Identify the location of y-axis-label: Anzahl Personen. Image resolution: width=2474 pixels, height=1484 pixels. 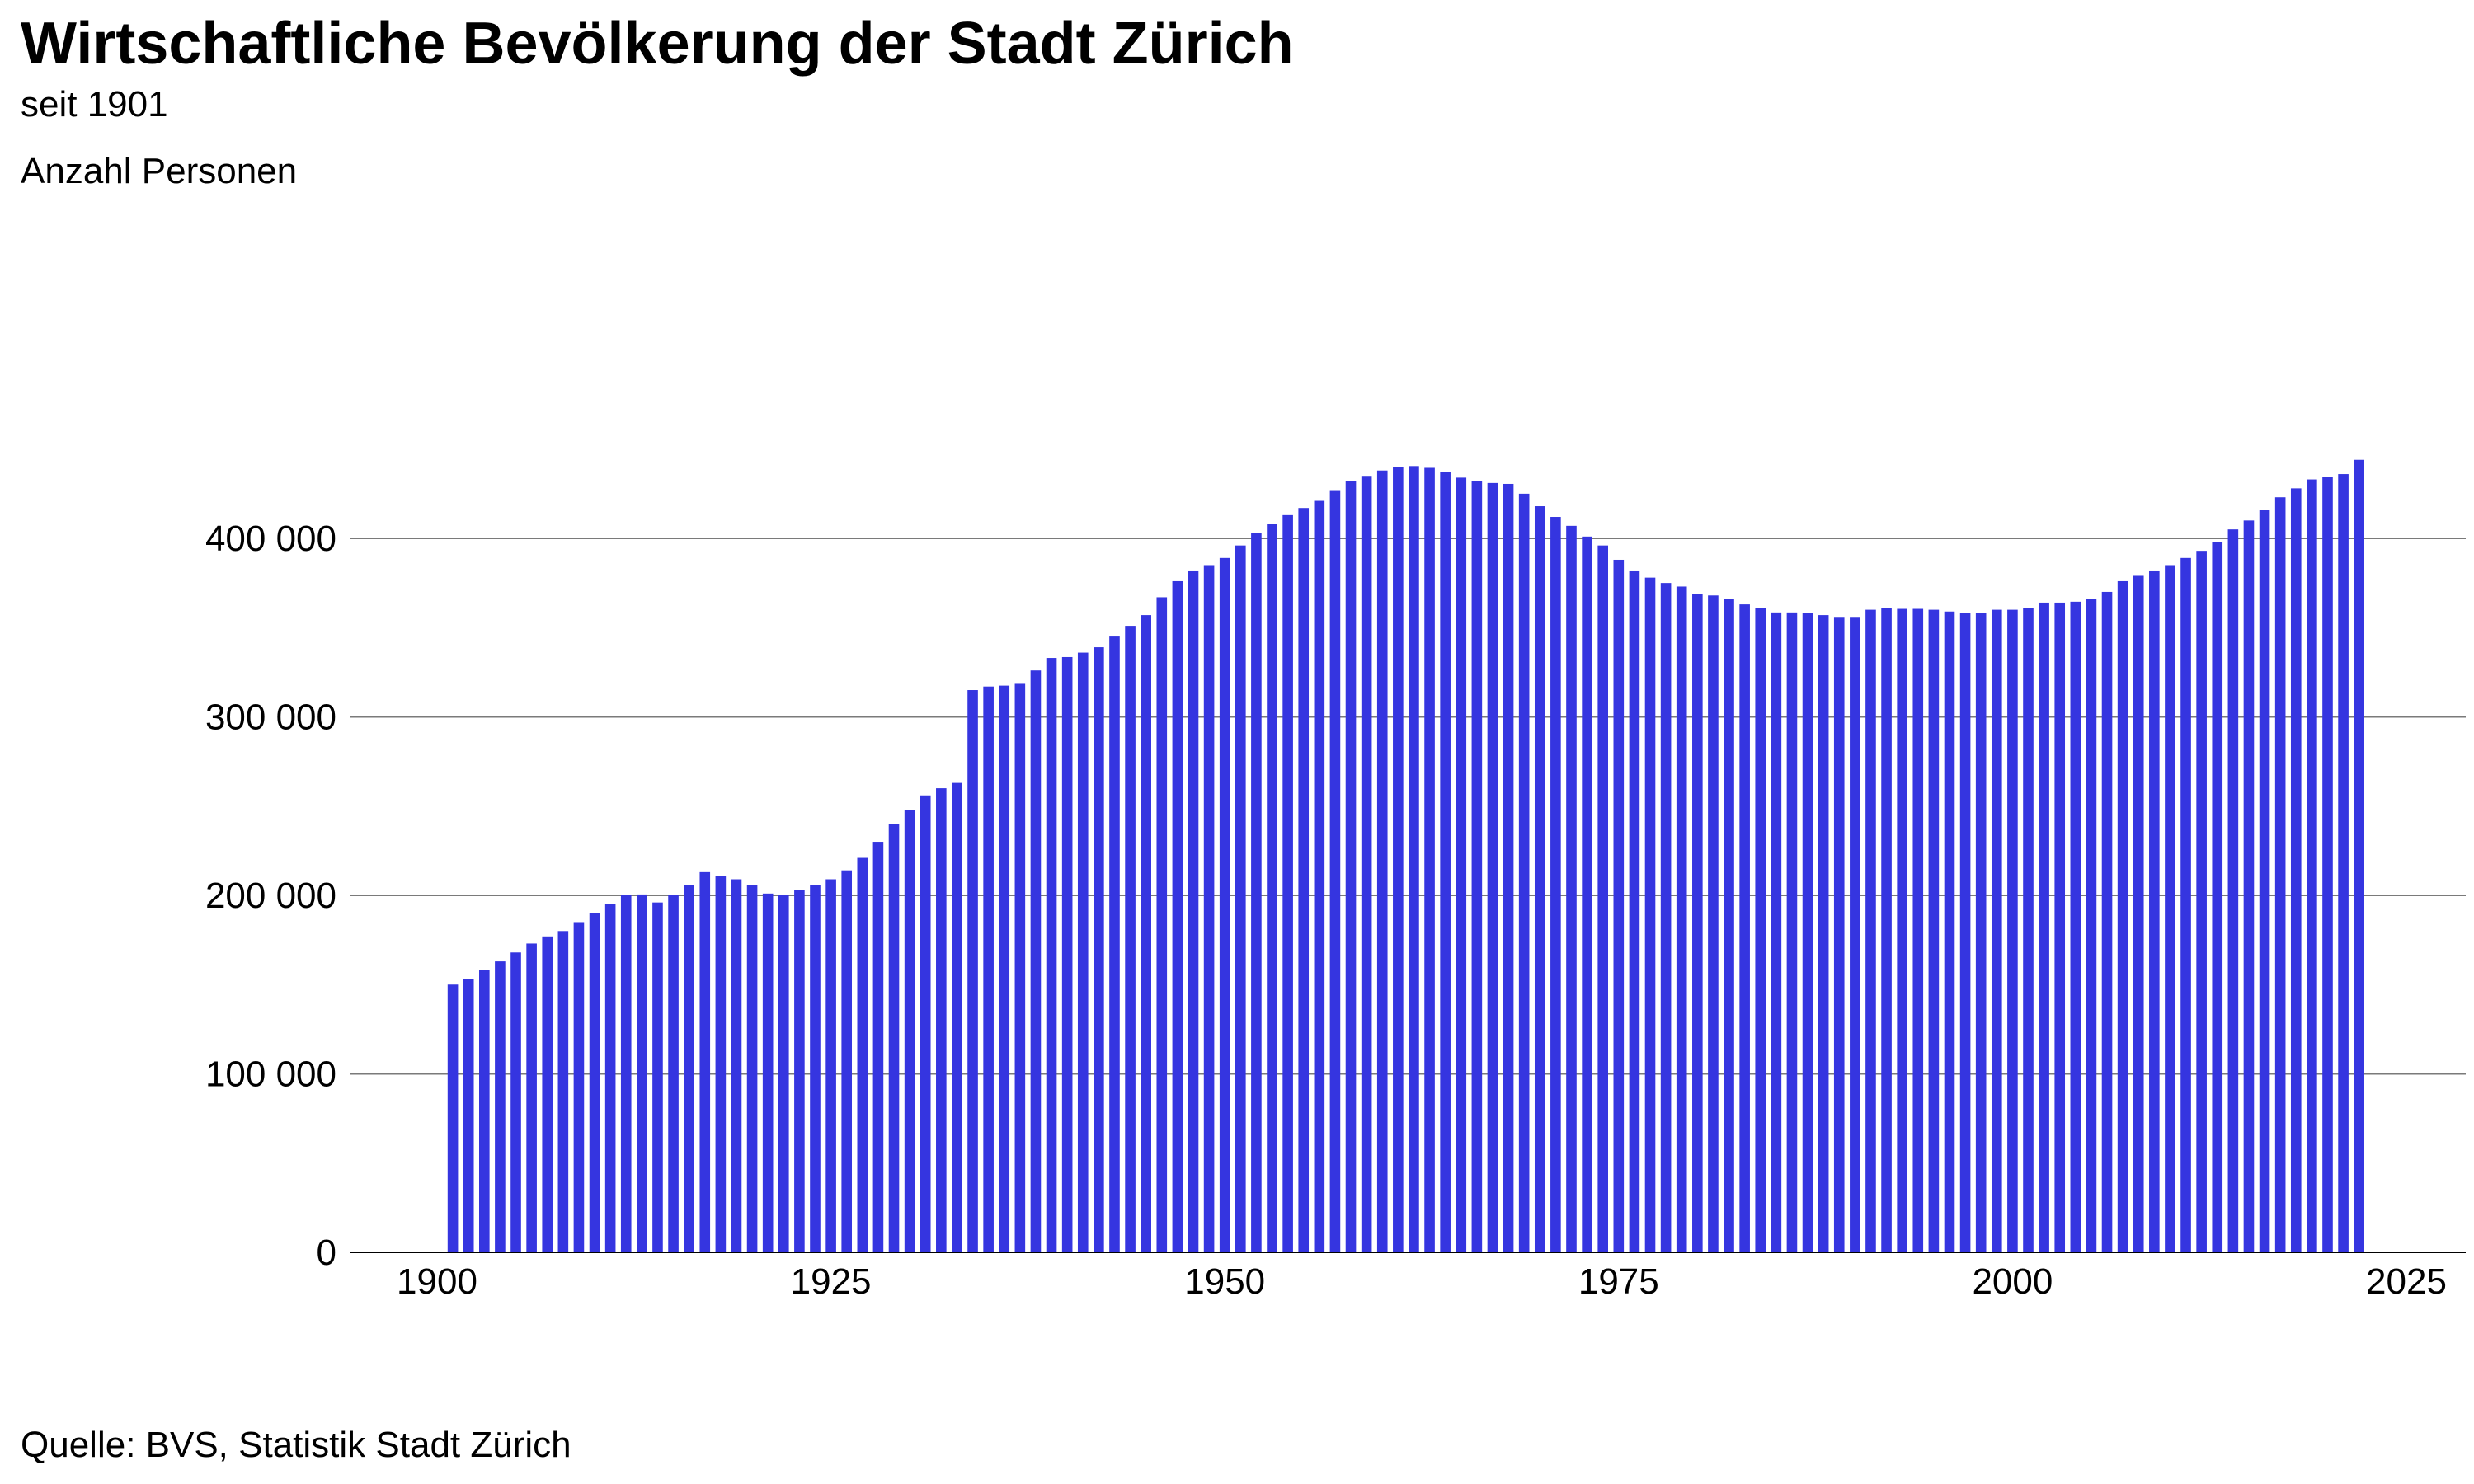
(159, 171).